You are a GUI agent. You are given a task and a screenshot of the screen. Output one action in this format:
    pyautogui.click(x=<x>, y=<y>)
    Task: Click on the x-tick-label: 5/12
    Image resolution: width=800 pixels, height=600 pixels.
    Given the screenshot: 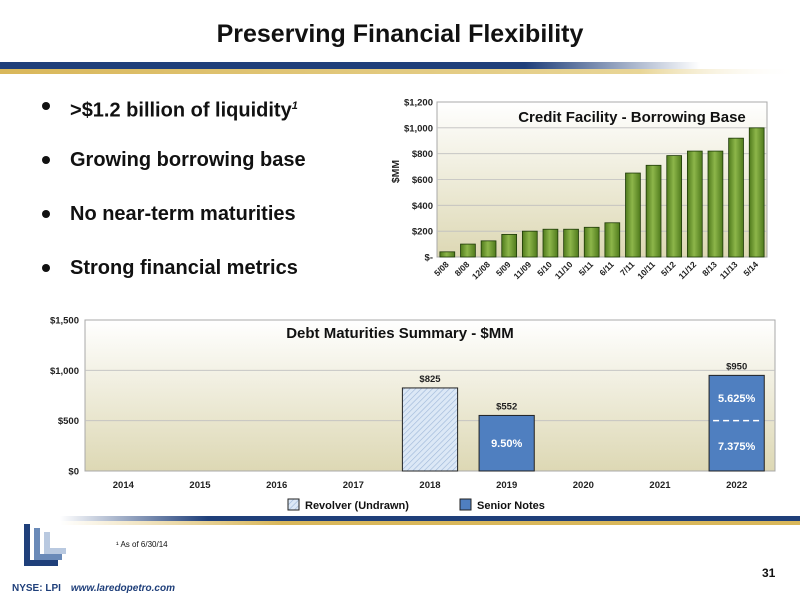 What is the action you would take?
    pyautogui.click(x=668, y=268)
    